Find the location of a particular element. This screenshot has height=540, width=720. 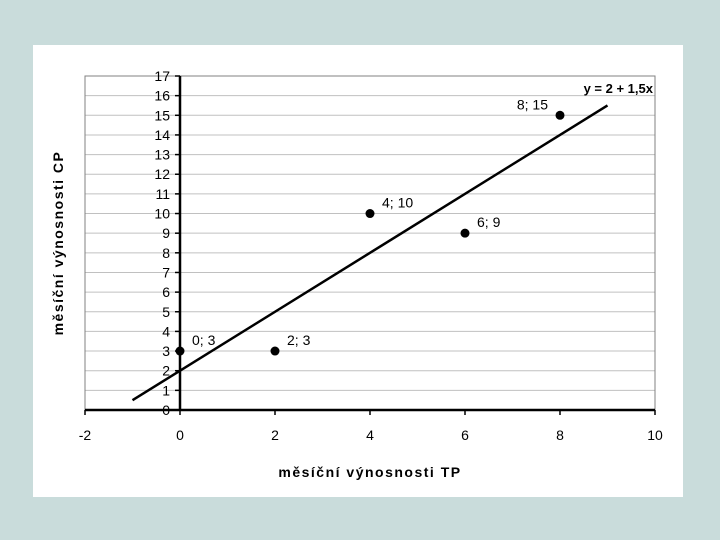

y-tick-label: 15 is located at coordinates (162, 115).